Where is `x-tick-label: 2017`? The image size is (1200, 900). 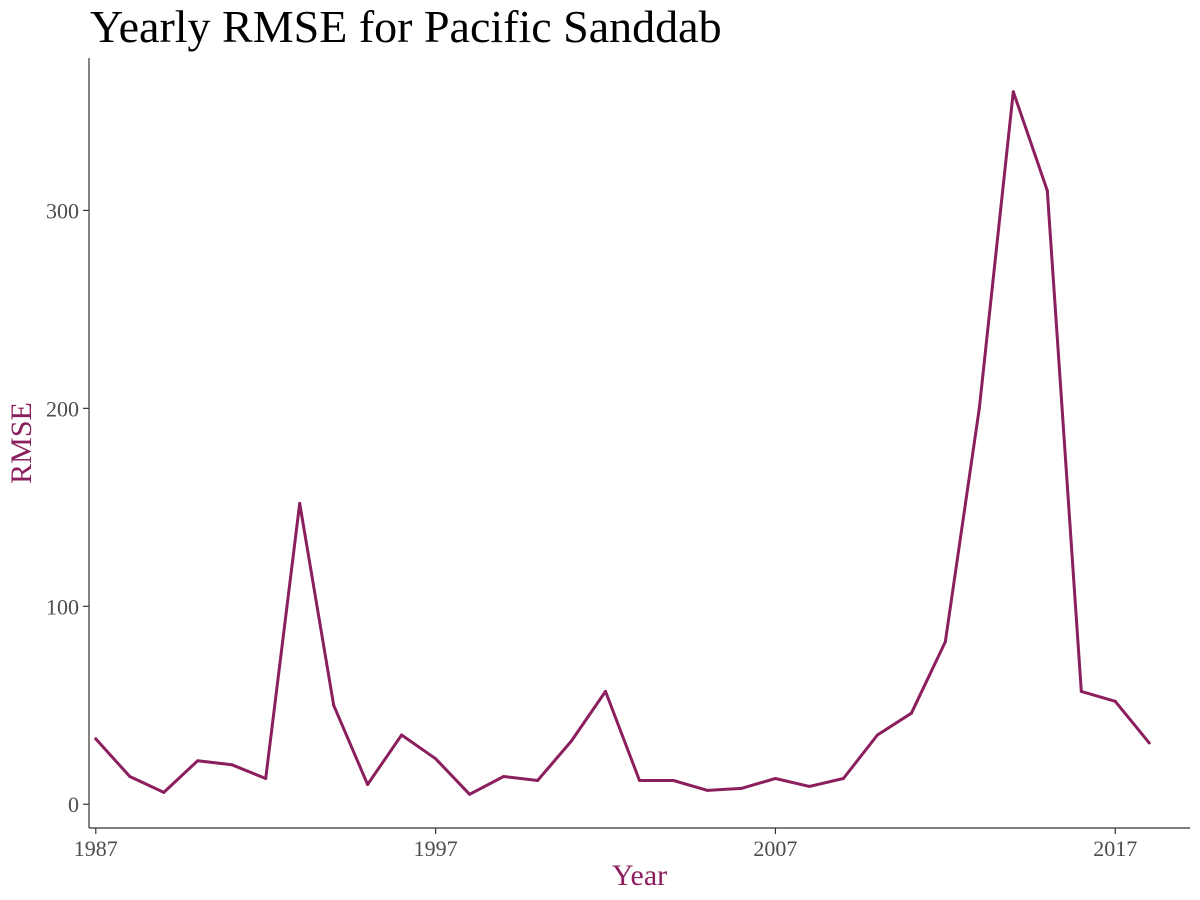 x-tick-label: 2017 is located at coordinates (1115, 848).